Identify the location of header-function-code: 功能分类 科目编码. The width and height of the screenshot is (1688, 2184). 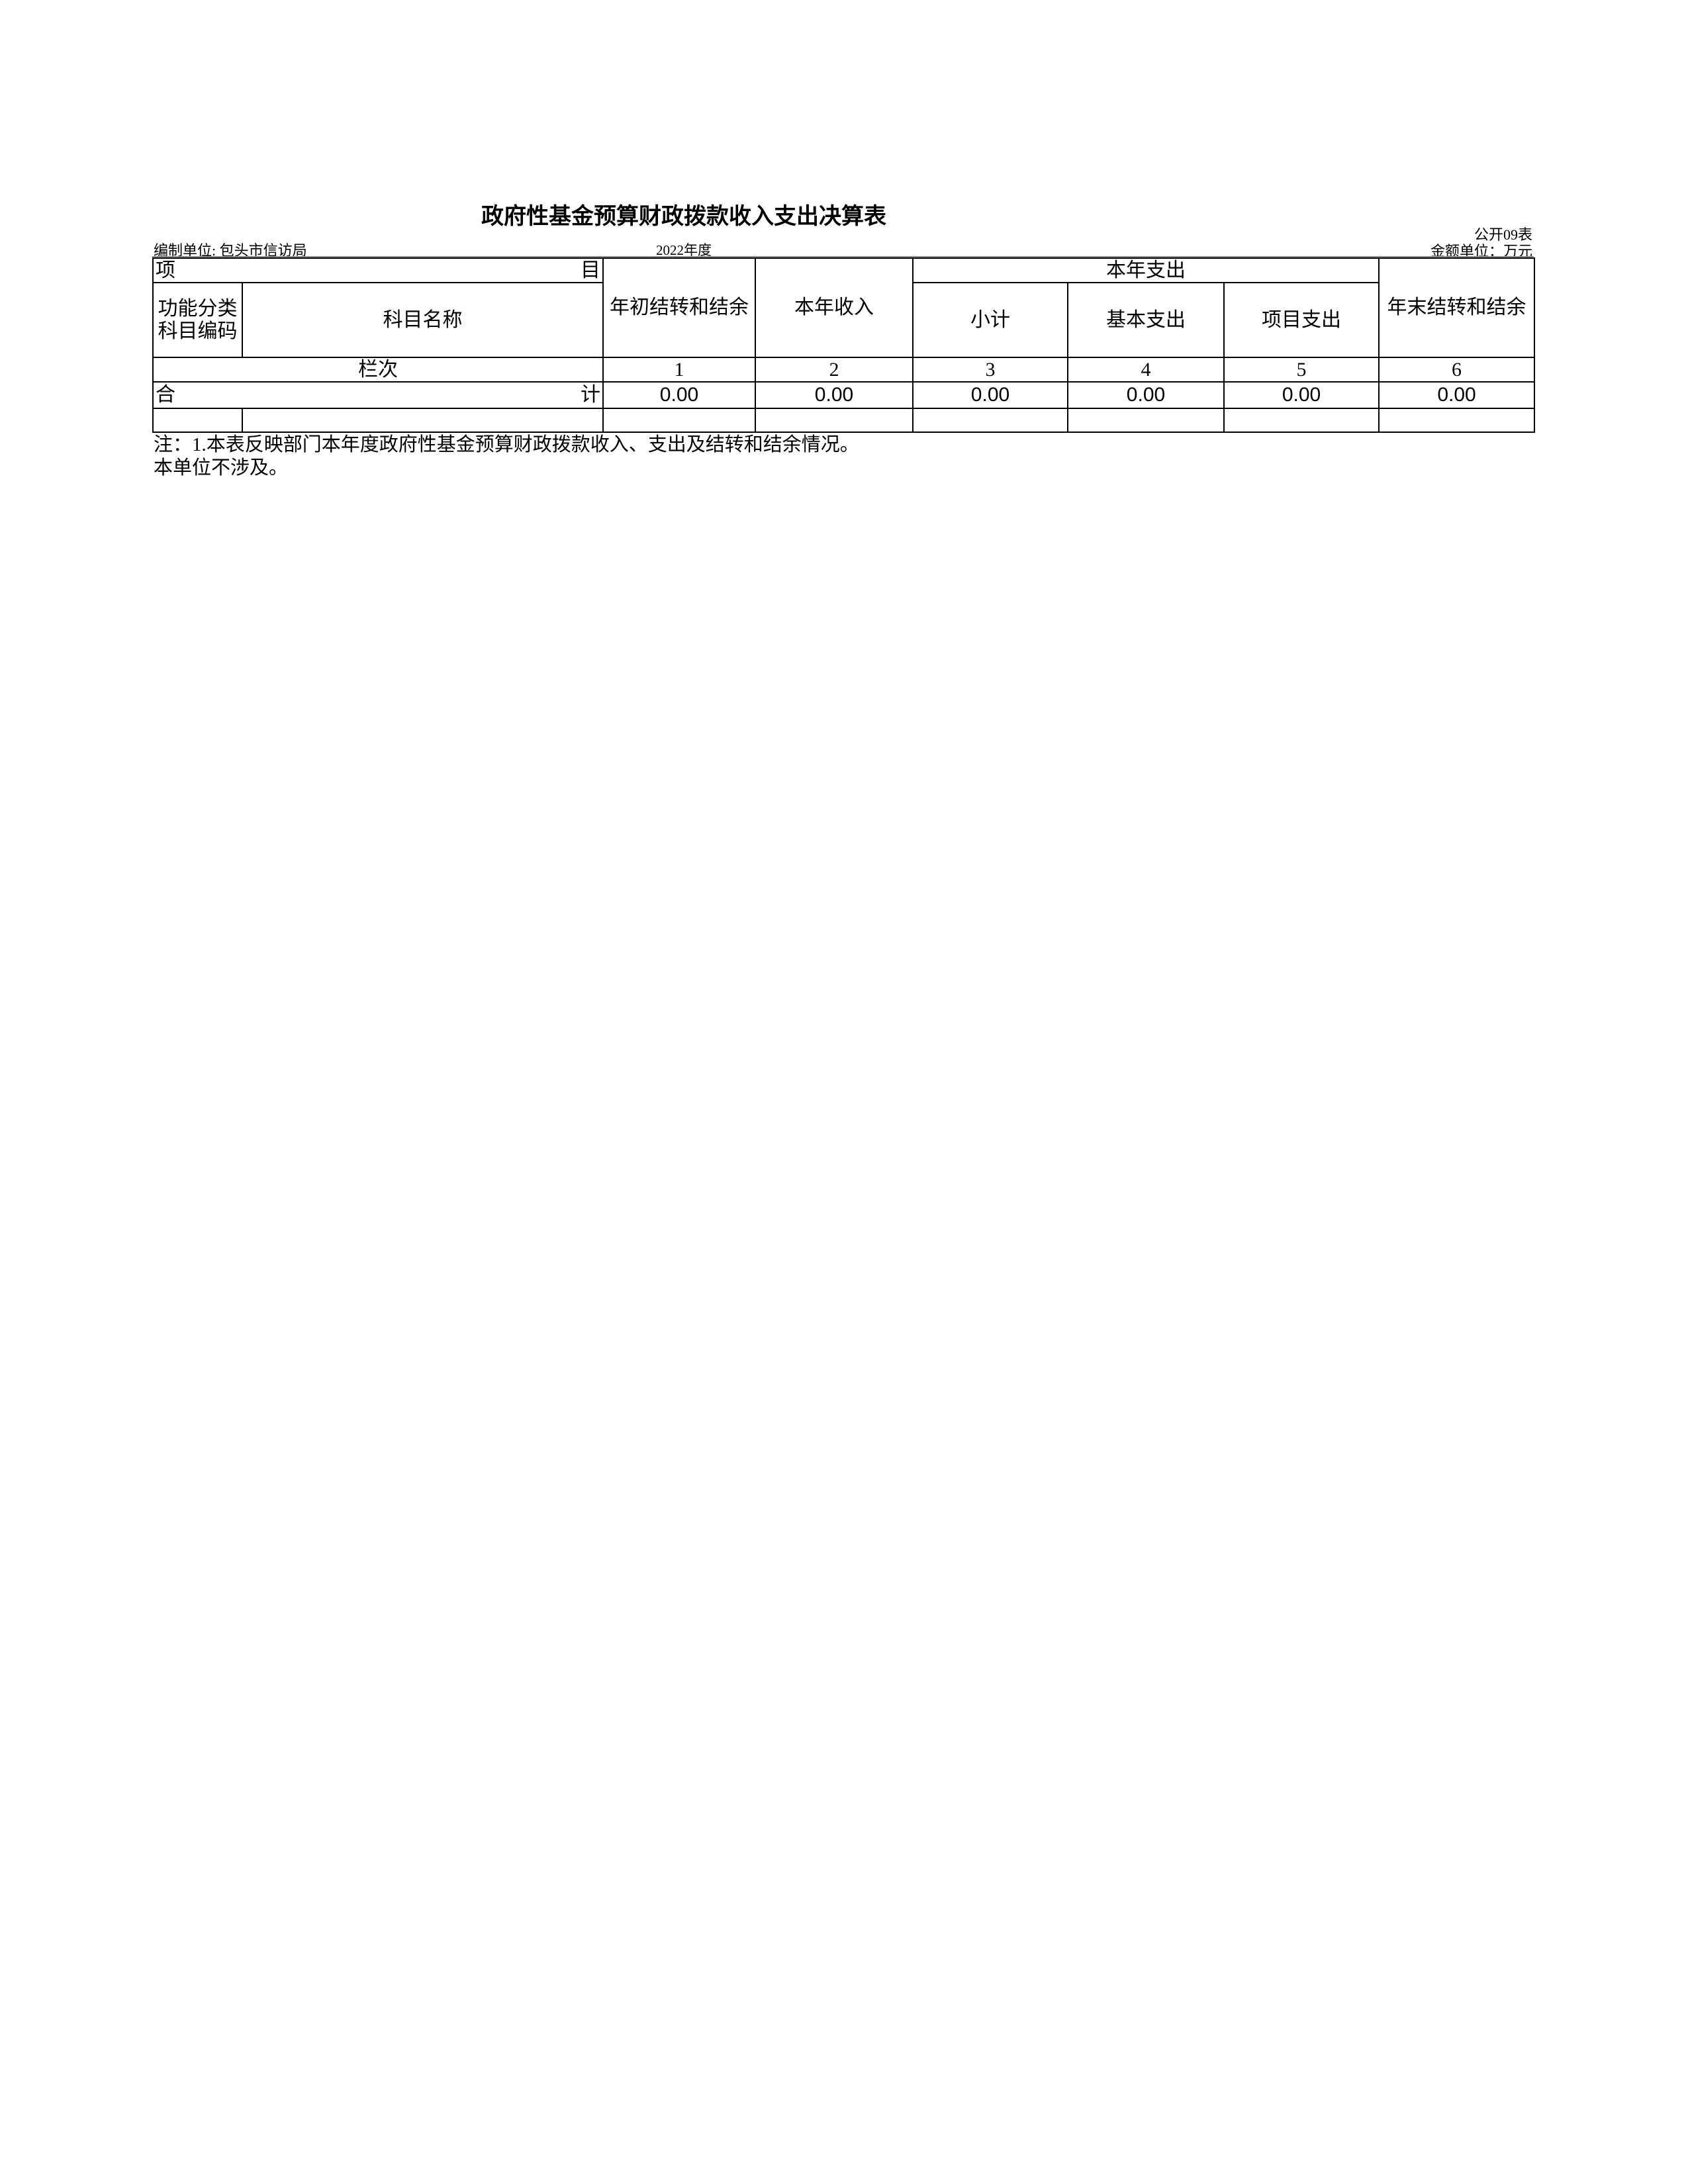
(197, 320).